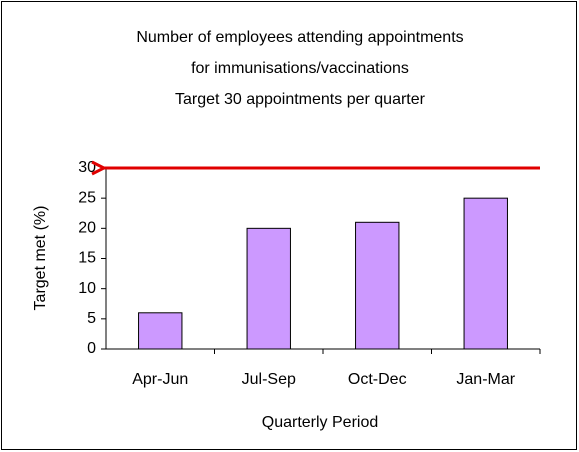 This screenshot has width=579, height=452. What do you see at coordinates (160, 379) in the screenshot?
I see `x-tick-label: Apr-Jun` at bounding box center [160, 379].